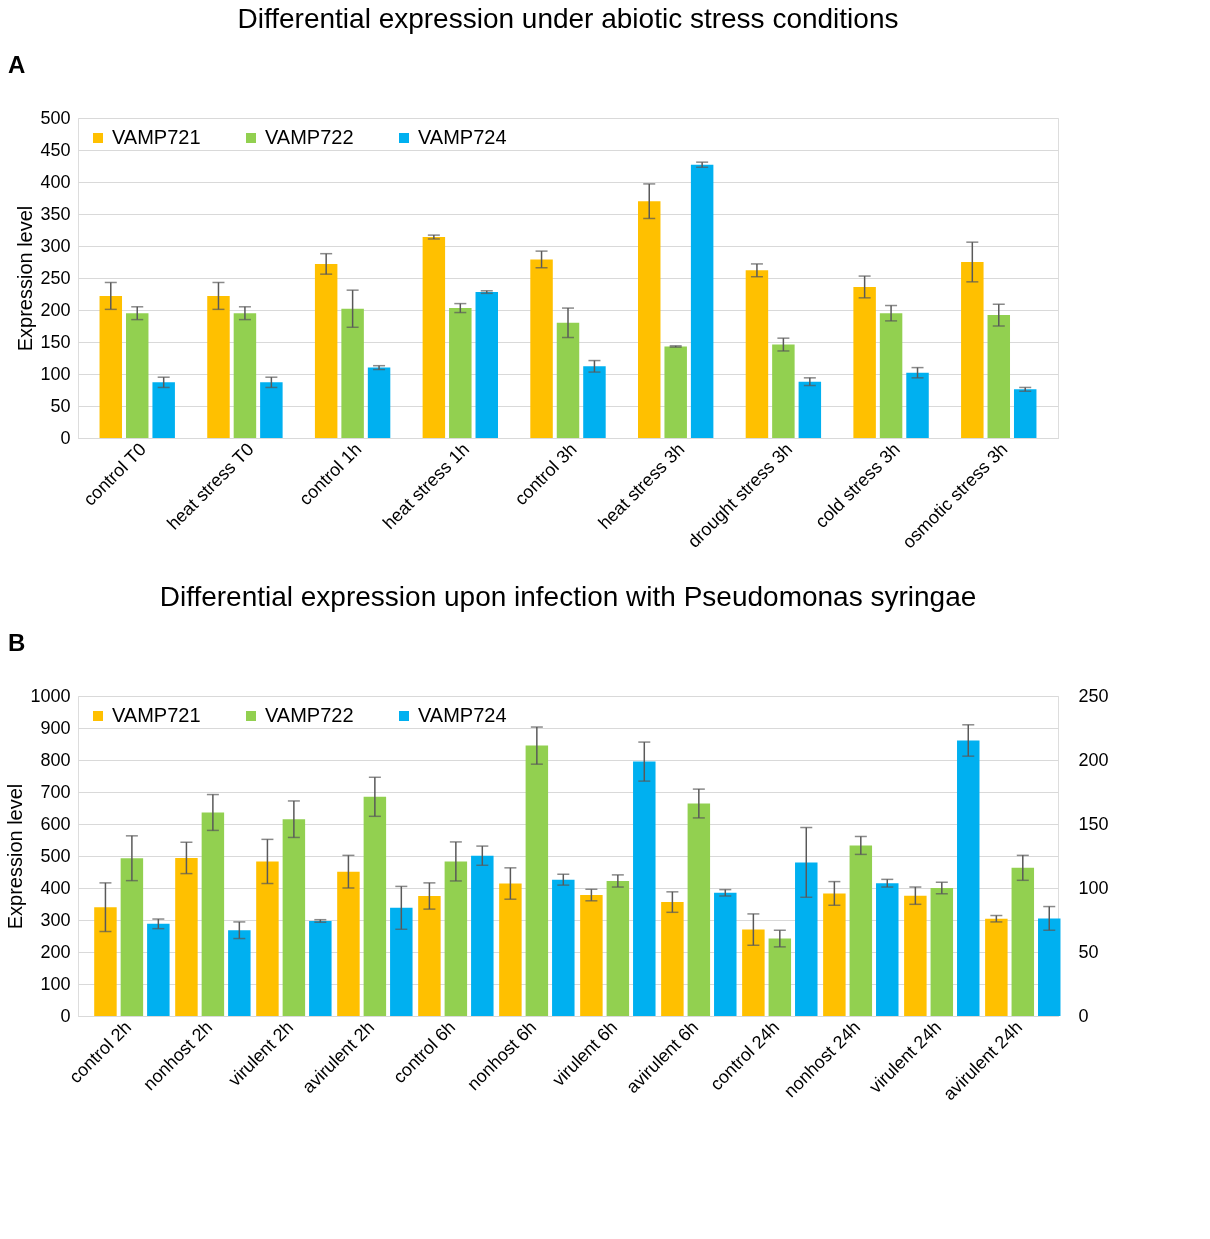 The height and width of the screenshot is (1239, 1210). I want to click on y-tick-label: 150, so click(55, 341).